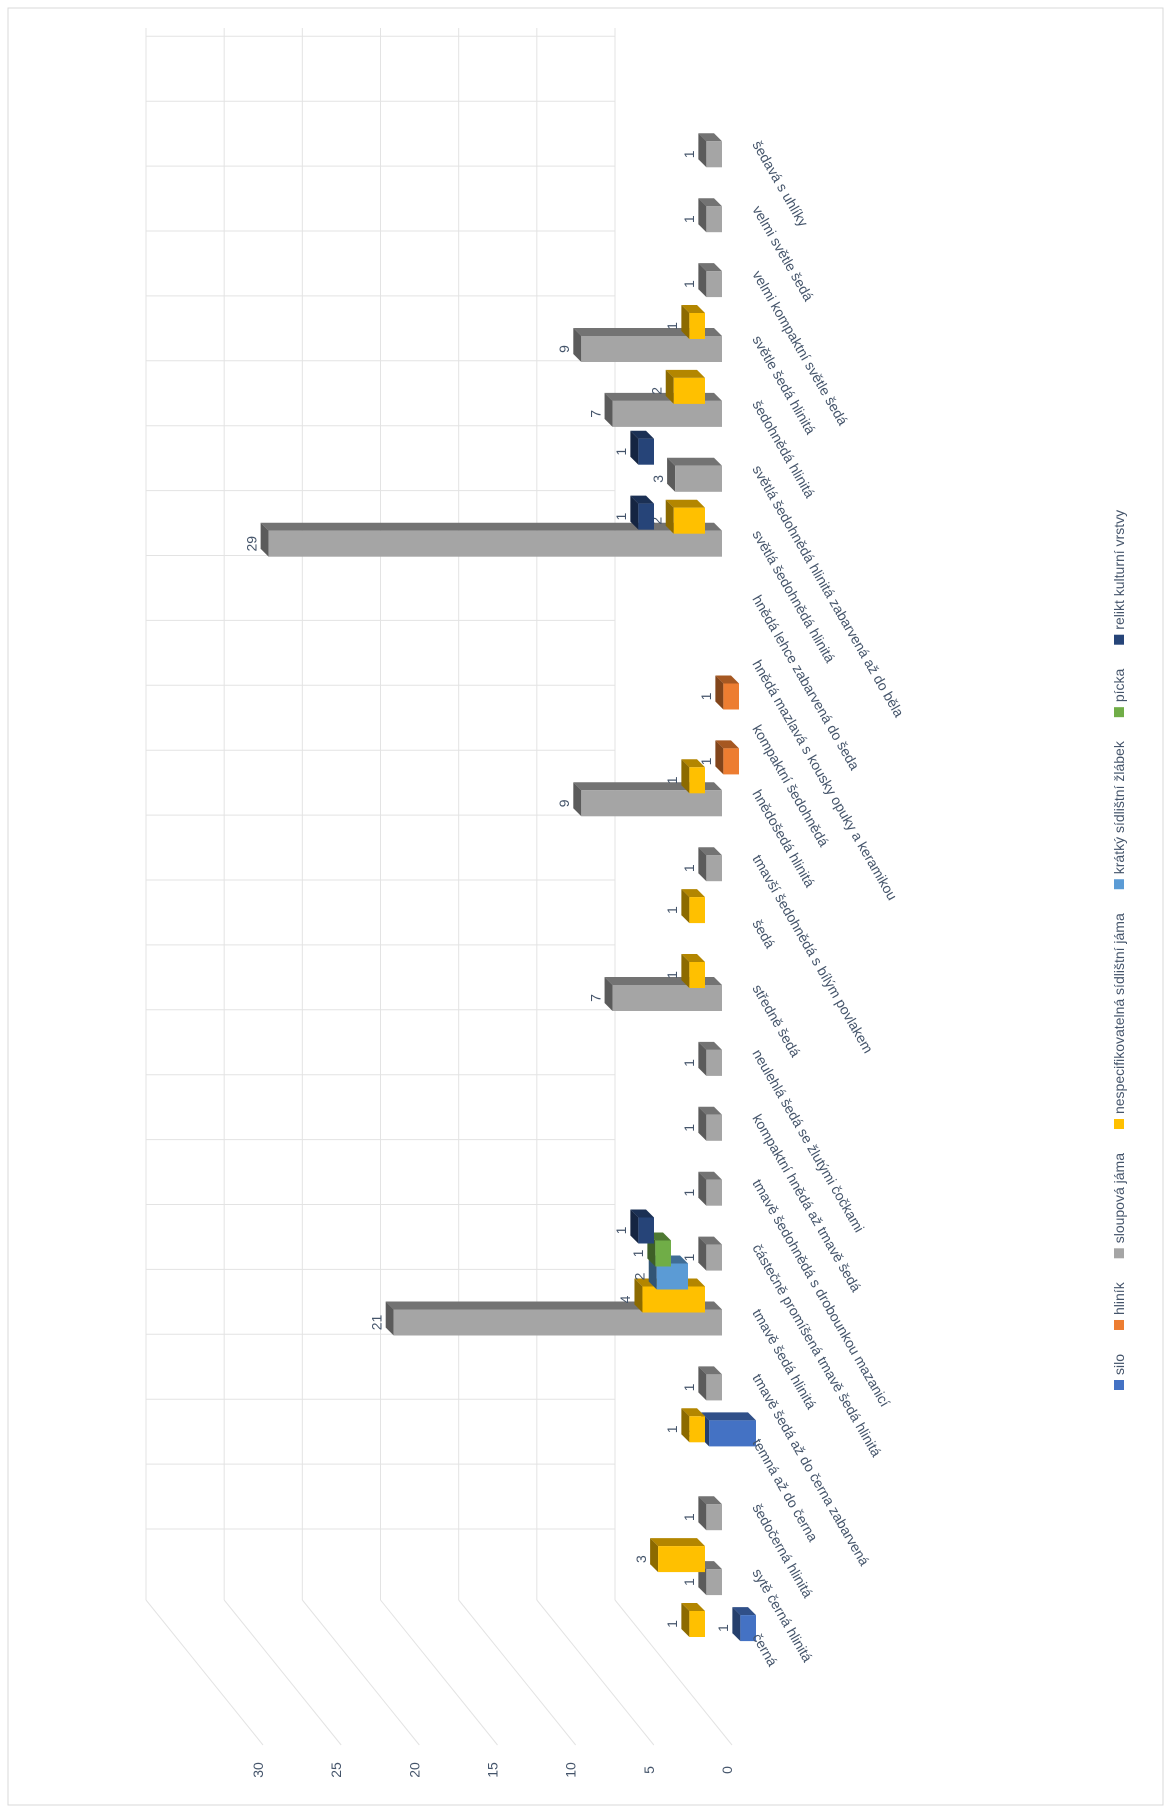  Describe the element at coordinates (1119, 570) in the screenshot. I see `legend-label: relikt kulturní vrstvy` at that location.